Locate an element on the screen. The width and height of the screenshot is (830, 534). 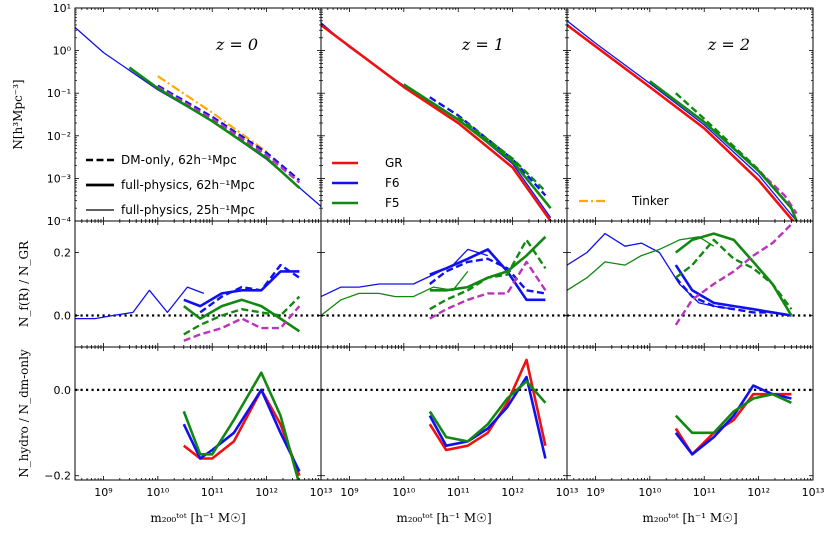
y-tick-label: 10¹ is located at coordinates (62, 8).